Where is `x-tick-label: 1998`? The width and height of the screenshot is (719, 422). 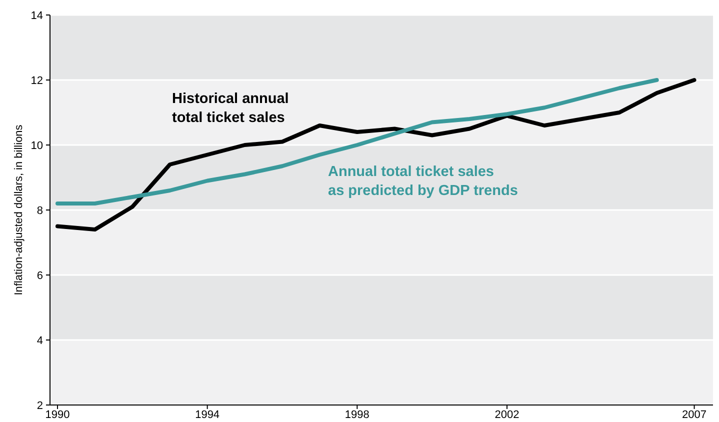
x-tick-label: 1998 is located at coordinates (357, 415).